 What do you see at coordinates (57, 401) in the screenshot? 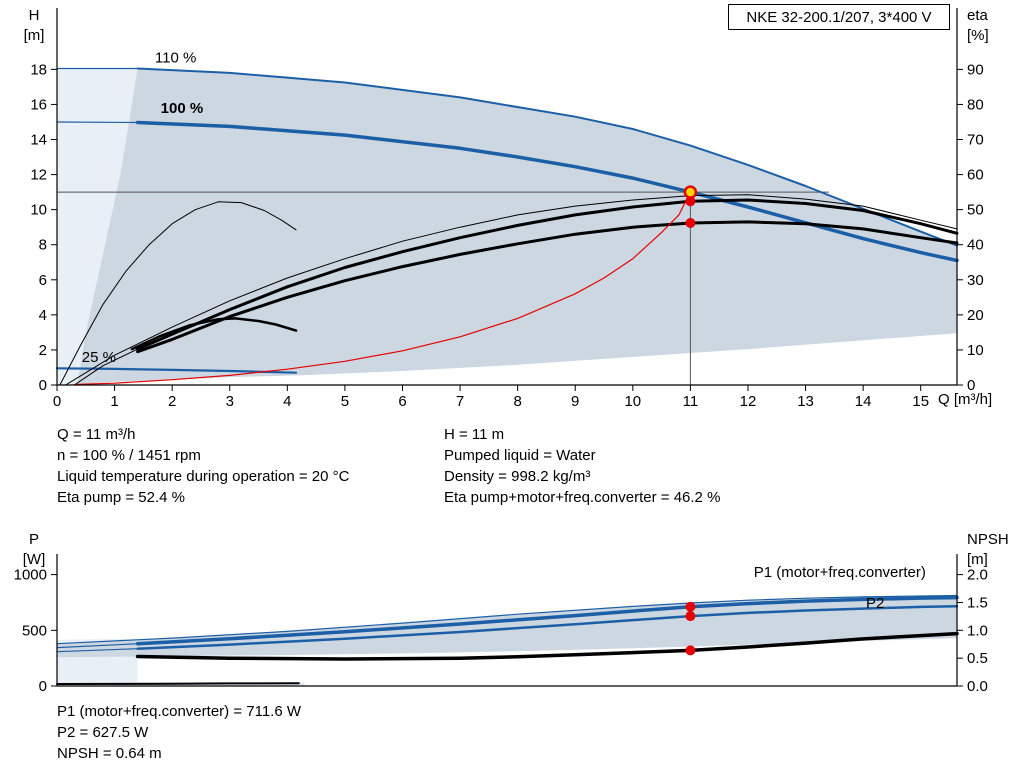
I see `x-tick-label: 0` at bounding box center [57, 401].